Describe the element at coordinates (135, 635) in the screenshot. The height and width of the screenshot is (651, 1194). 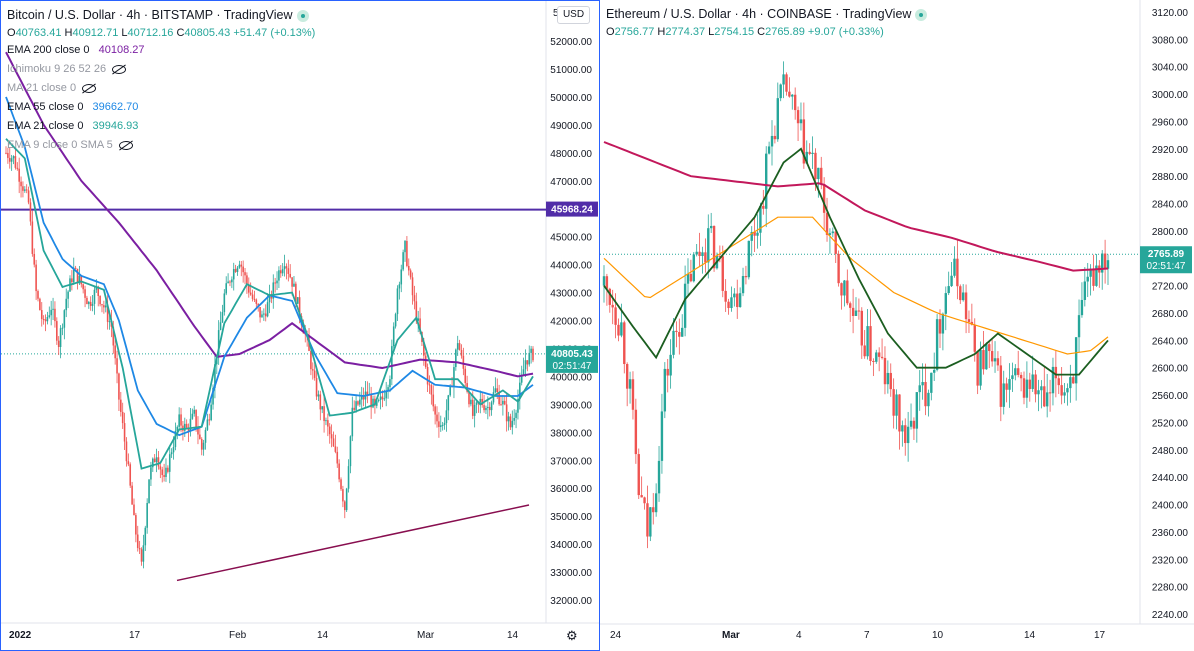
I see `x-tick-label: 17` at that location.